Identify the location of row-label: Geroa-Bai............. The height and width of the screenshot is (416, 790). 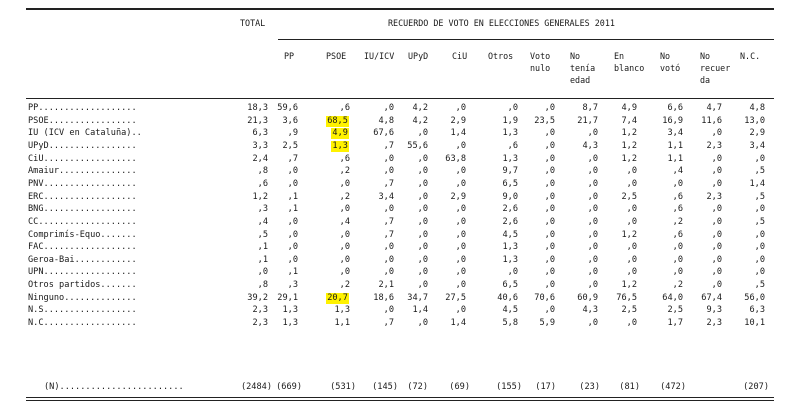
(82, 259).